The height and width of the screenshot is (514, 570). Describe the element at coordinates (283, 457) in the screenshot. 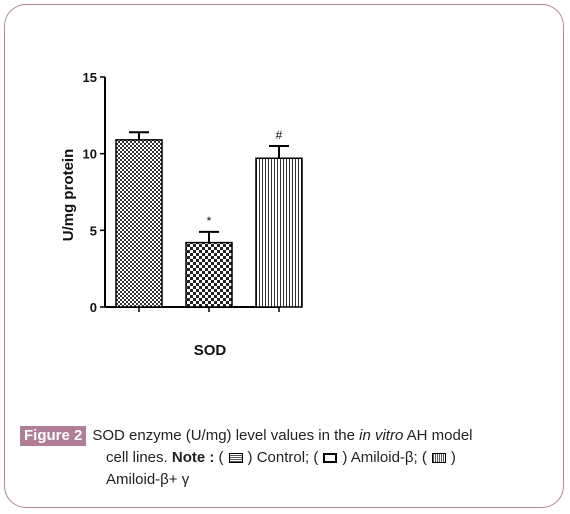

I see `legend-control: ) Control; (` at that location.